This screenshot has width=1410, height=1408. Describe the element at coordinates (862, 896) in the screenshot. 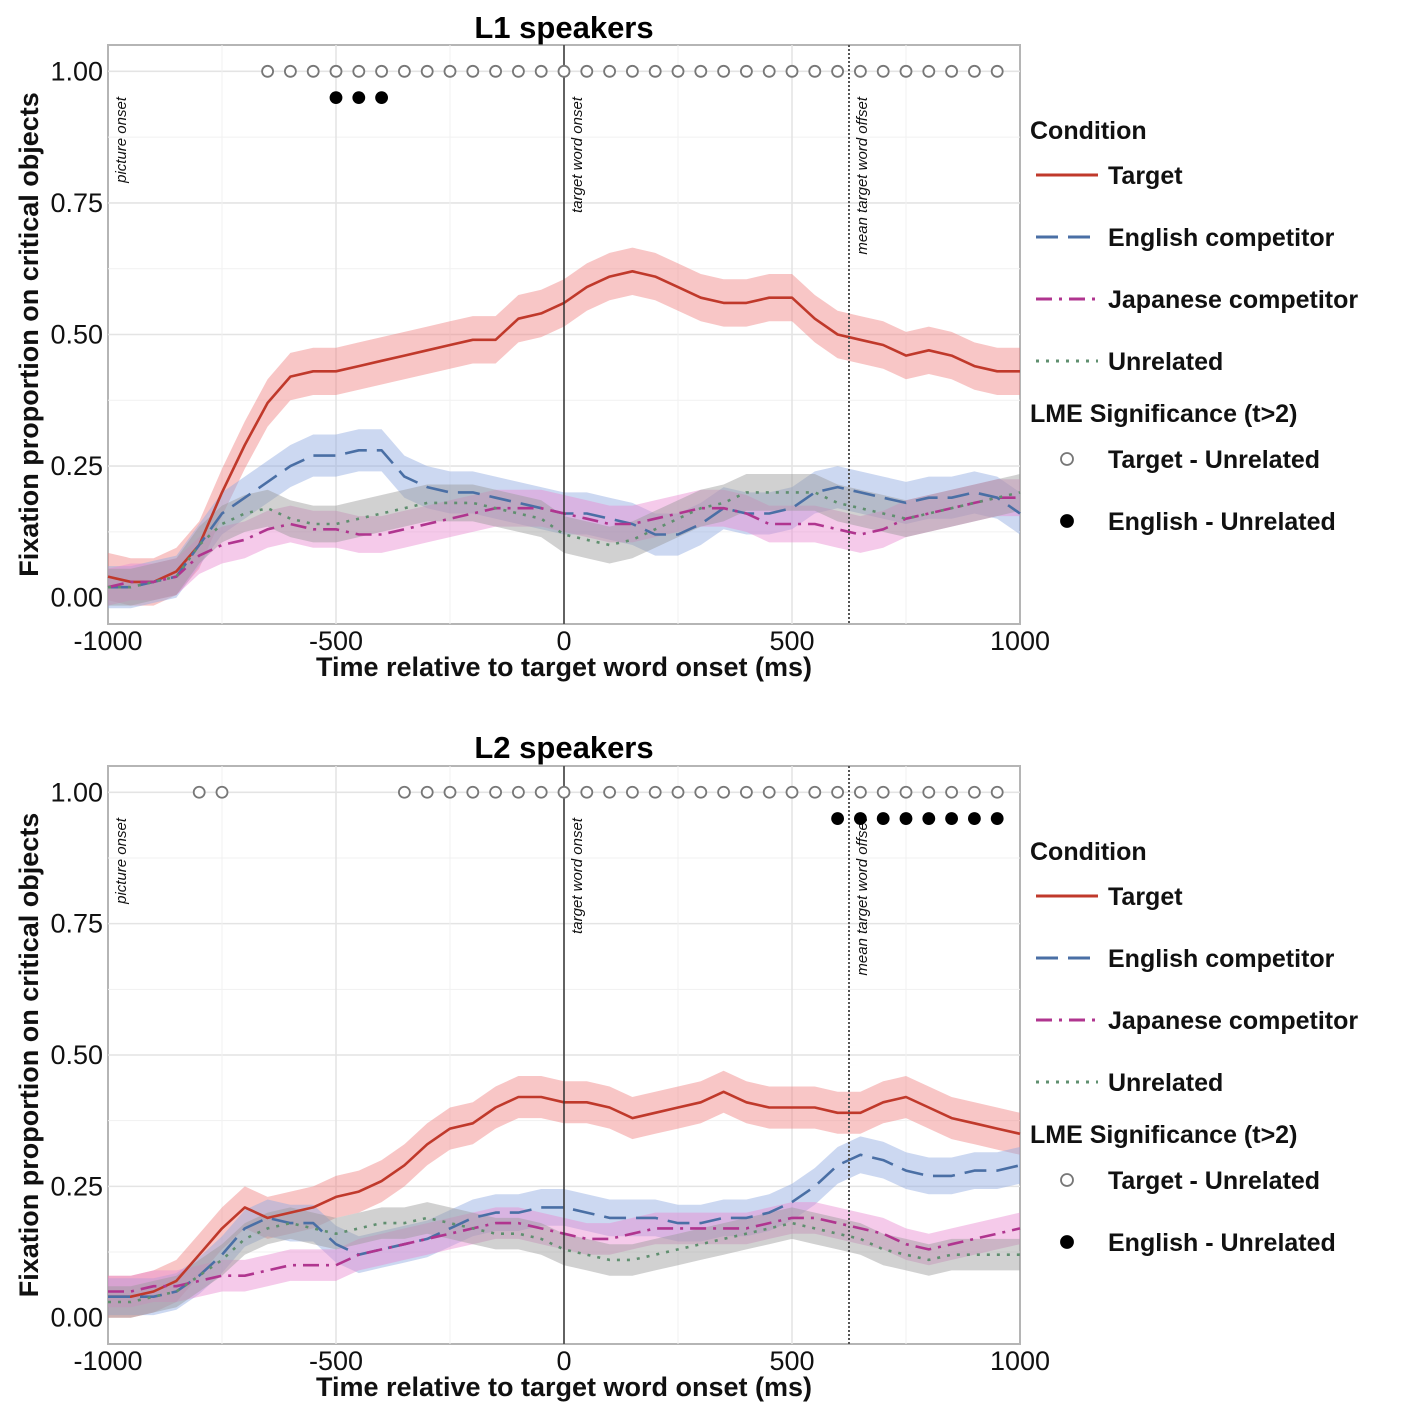

I see `vline-label-mean-target-word-offset: mean target word offset` at that location.